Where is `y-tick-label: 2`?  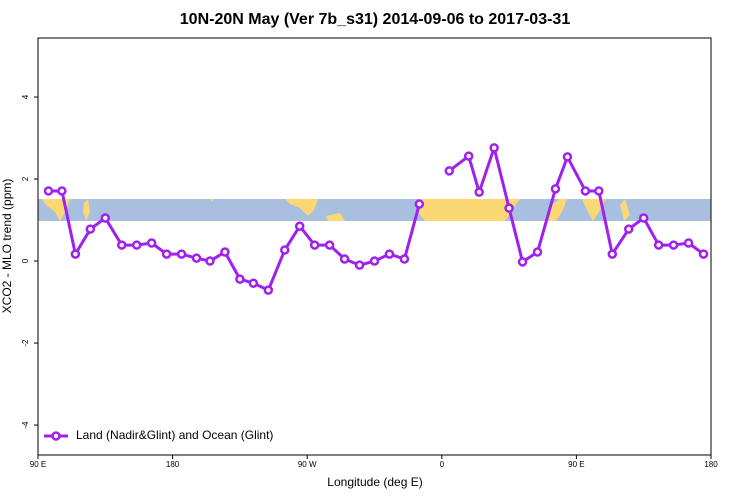 y-tick-label: 2 is located at coordinates (25, 178).